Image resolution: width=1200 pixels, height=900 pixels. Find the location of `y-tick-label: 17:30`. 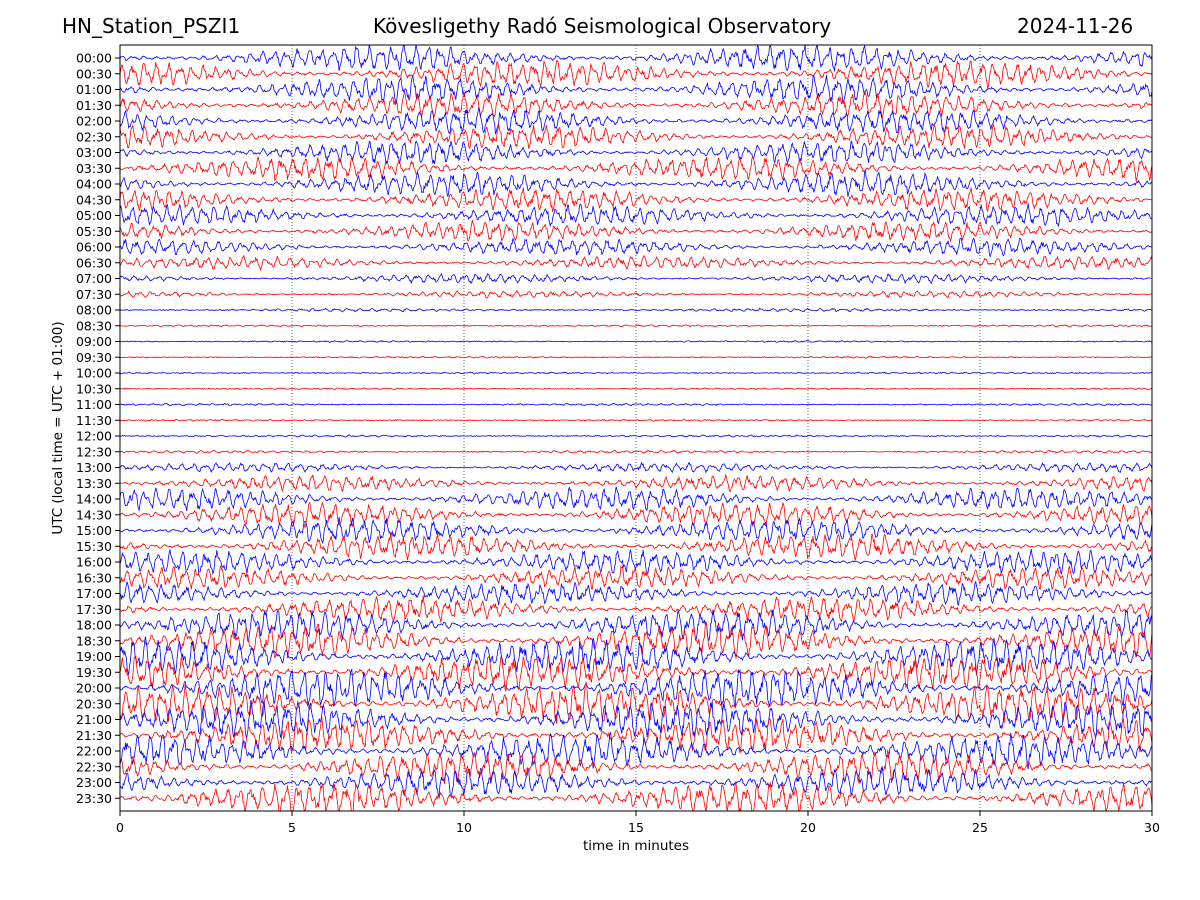

y-tick-label: 17:30 is located at coordinates (94, 609).